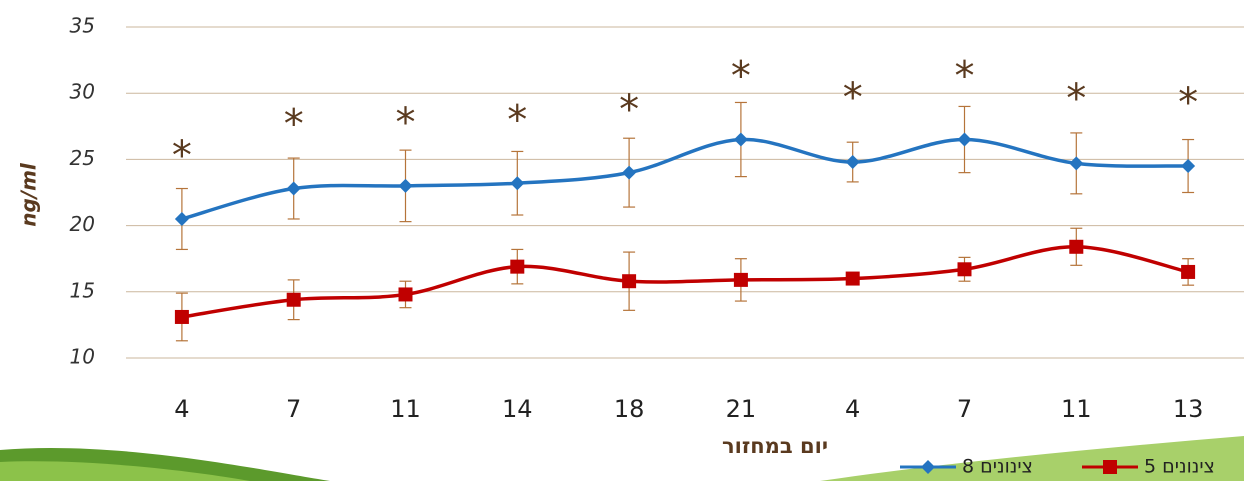  What do you see at coordinates (1179, 467) in the screenshot?
I see `legend-label: 5 צינונים` at bounding box center [1179, 467].